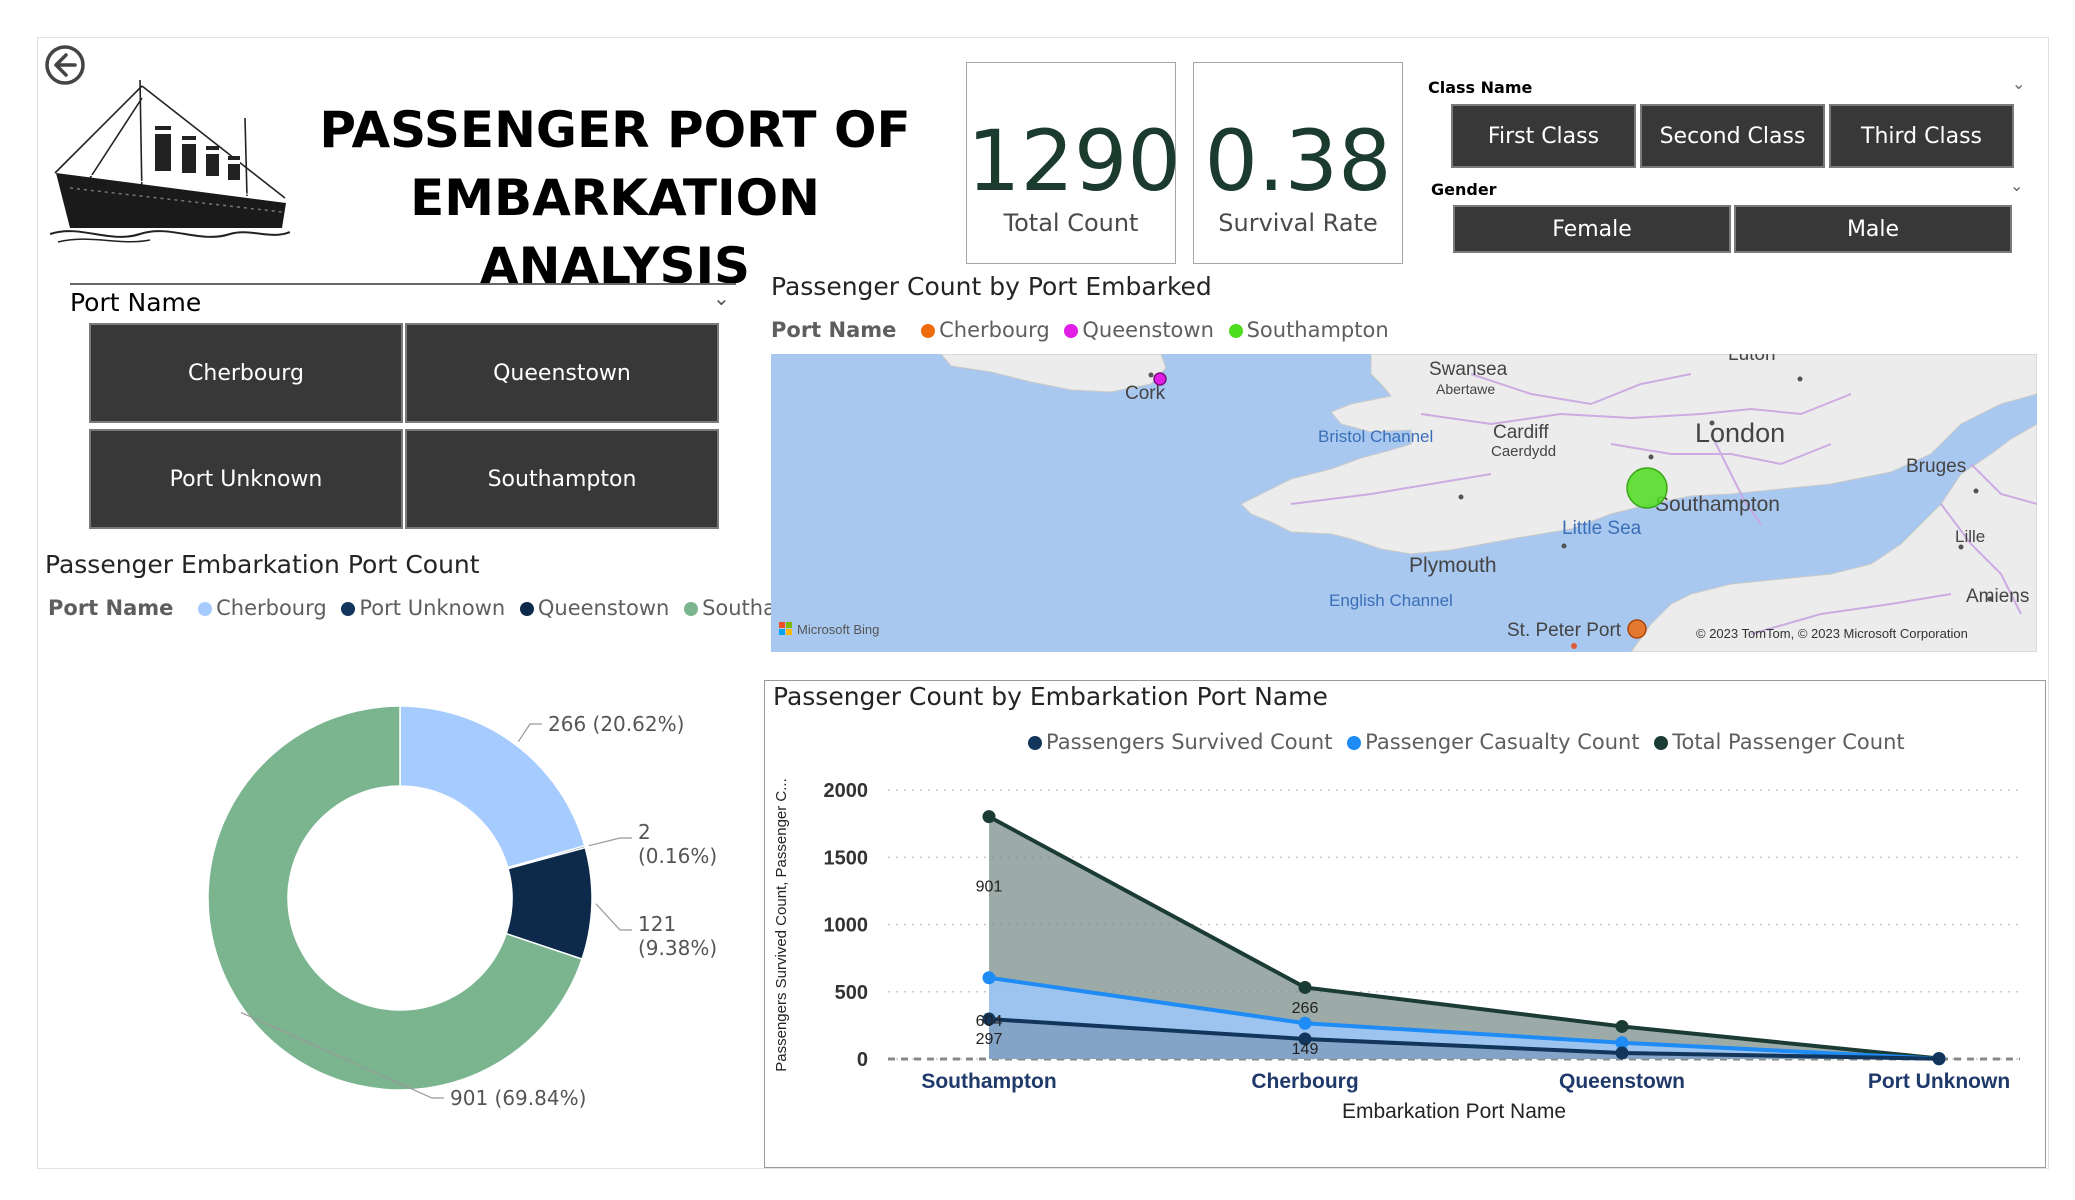 The height and width of the screenshot is (1200, 2075). I want to click on map-title: Passenger Count by Port Embarked, so click(991, 286).